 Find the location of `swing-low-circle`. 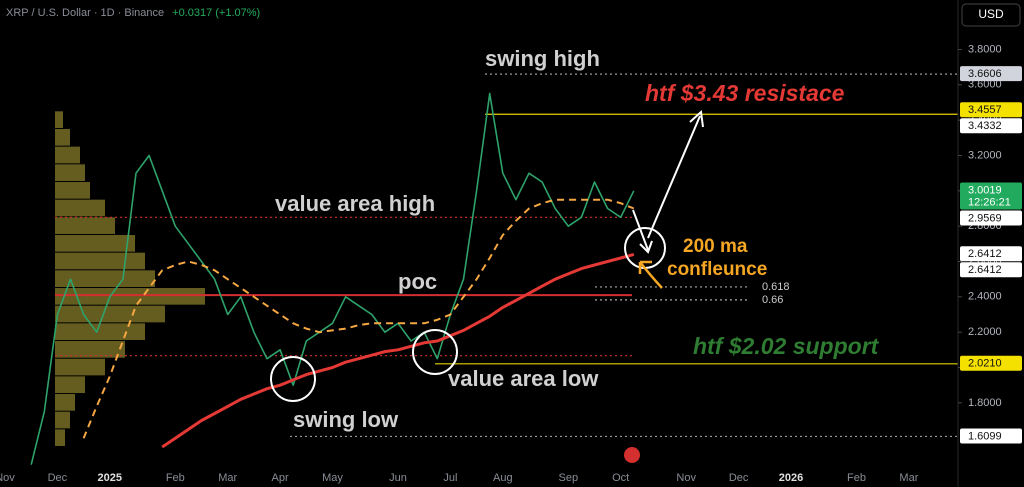

swing-low-circle is located at coordinates (293, 379).